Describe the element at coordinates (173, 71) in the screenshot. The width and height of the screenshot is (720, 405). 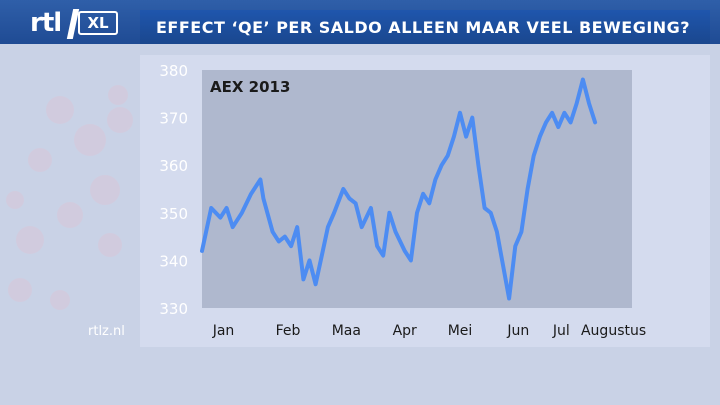
I see `y-tick-label: 380` at that location.